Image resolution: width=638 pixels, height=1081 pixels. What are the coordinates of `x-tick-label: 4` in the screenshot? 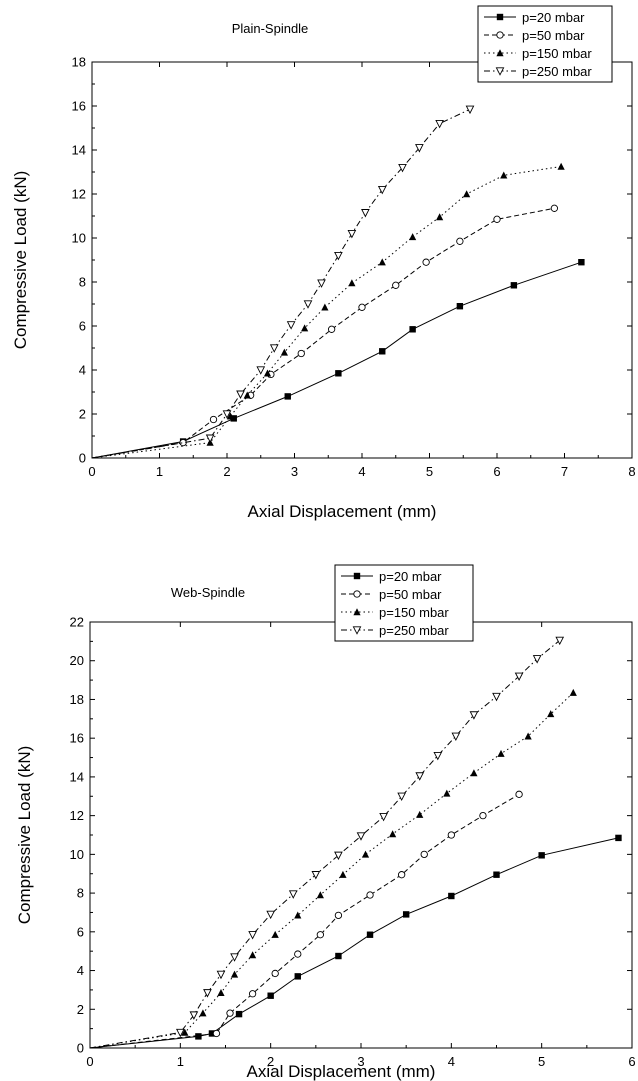 It's located at (361, 471).